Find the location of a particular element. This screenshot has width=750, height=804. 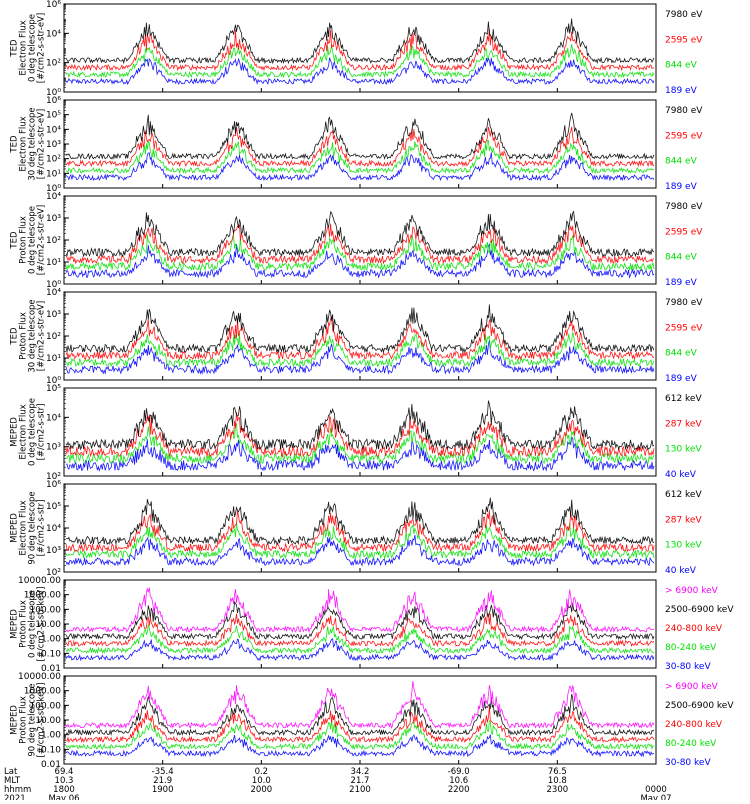

panel-8-ylabel-line-1: Proton Flux is located at coordinates (24, 720).